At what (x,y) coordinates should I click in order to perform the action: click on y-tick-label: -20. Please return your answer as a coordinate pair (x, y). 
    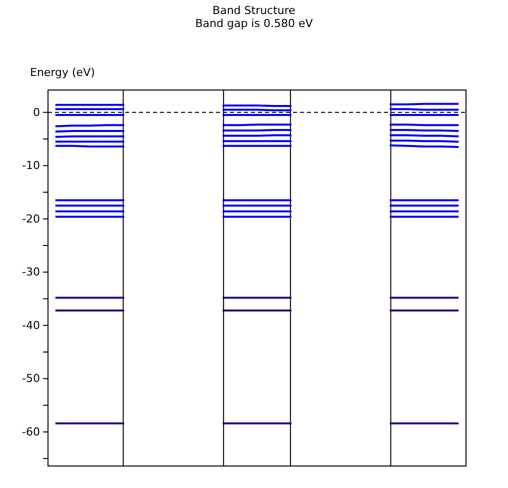
    Looking at the image, I should click on (31, 219).